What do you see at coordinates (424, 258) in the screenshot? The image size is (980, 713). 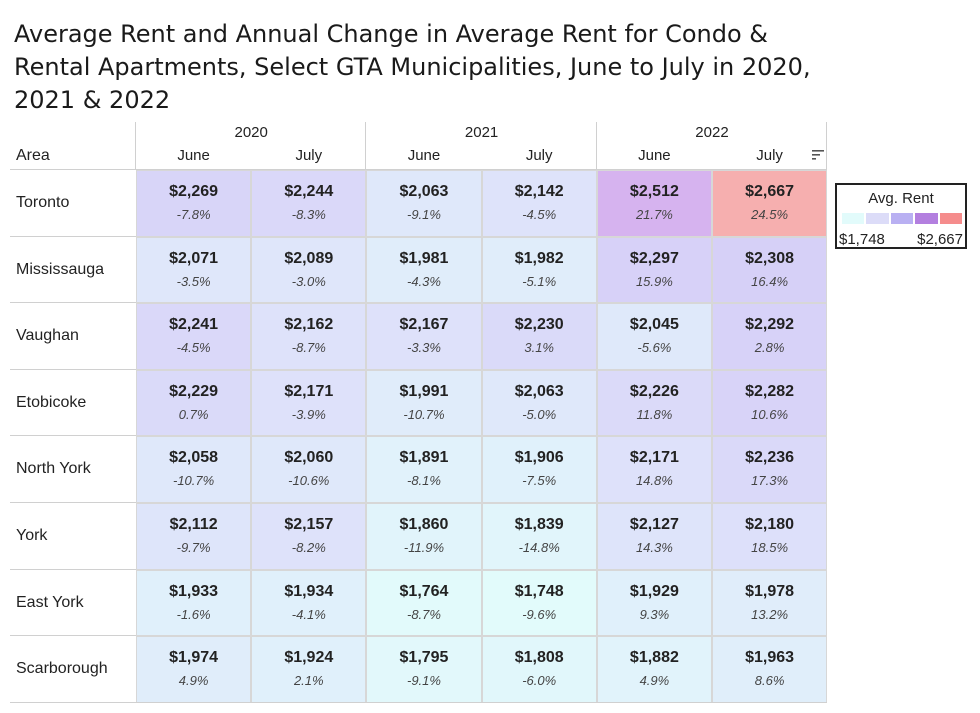 I see `cell-rent-value: $1,981` at bounding box center [424, 258].